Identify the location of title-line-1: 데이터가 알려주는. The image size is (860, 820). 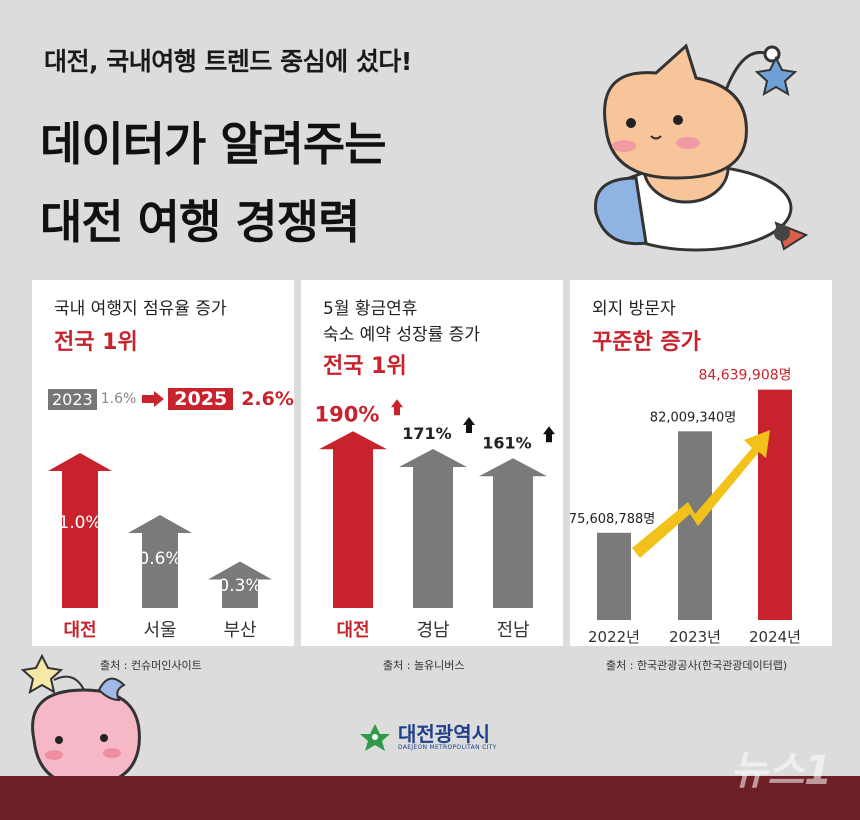
(213, 144).